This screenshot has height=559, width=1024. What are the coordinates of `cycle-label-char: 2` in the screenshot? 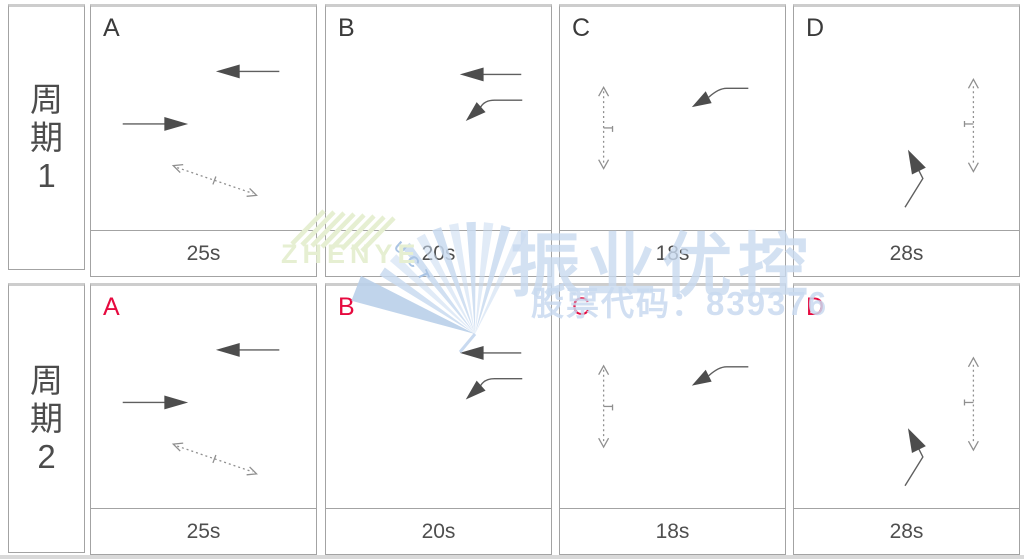 It's located at (46, 457).